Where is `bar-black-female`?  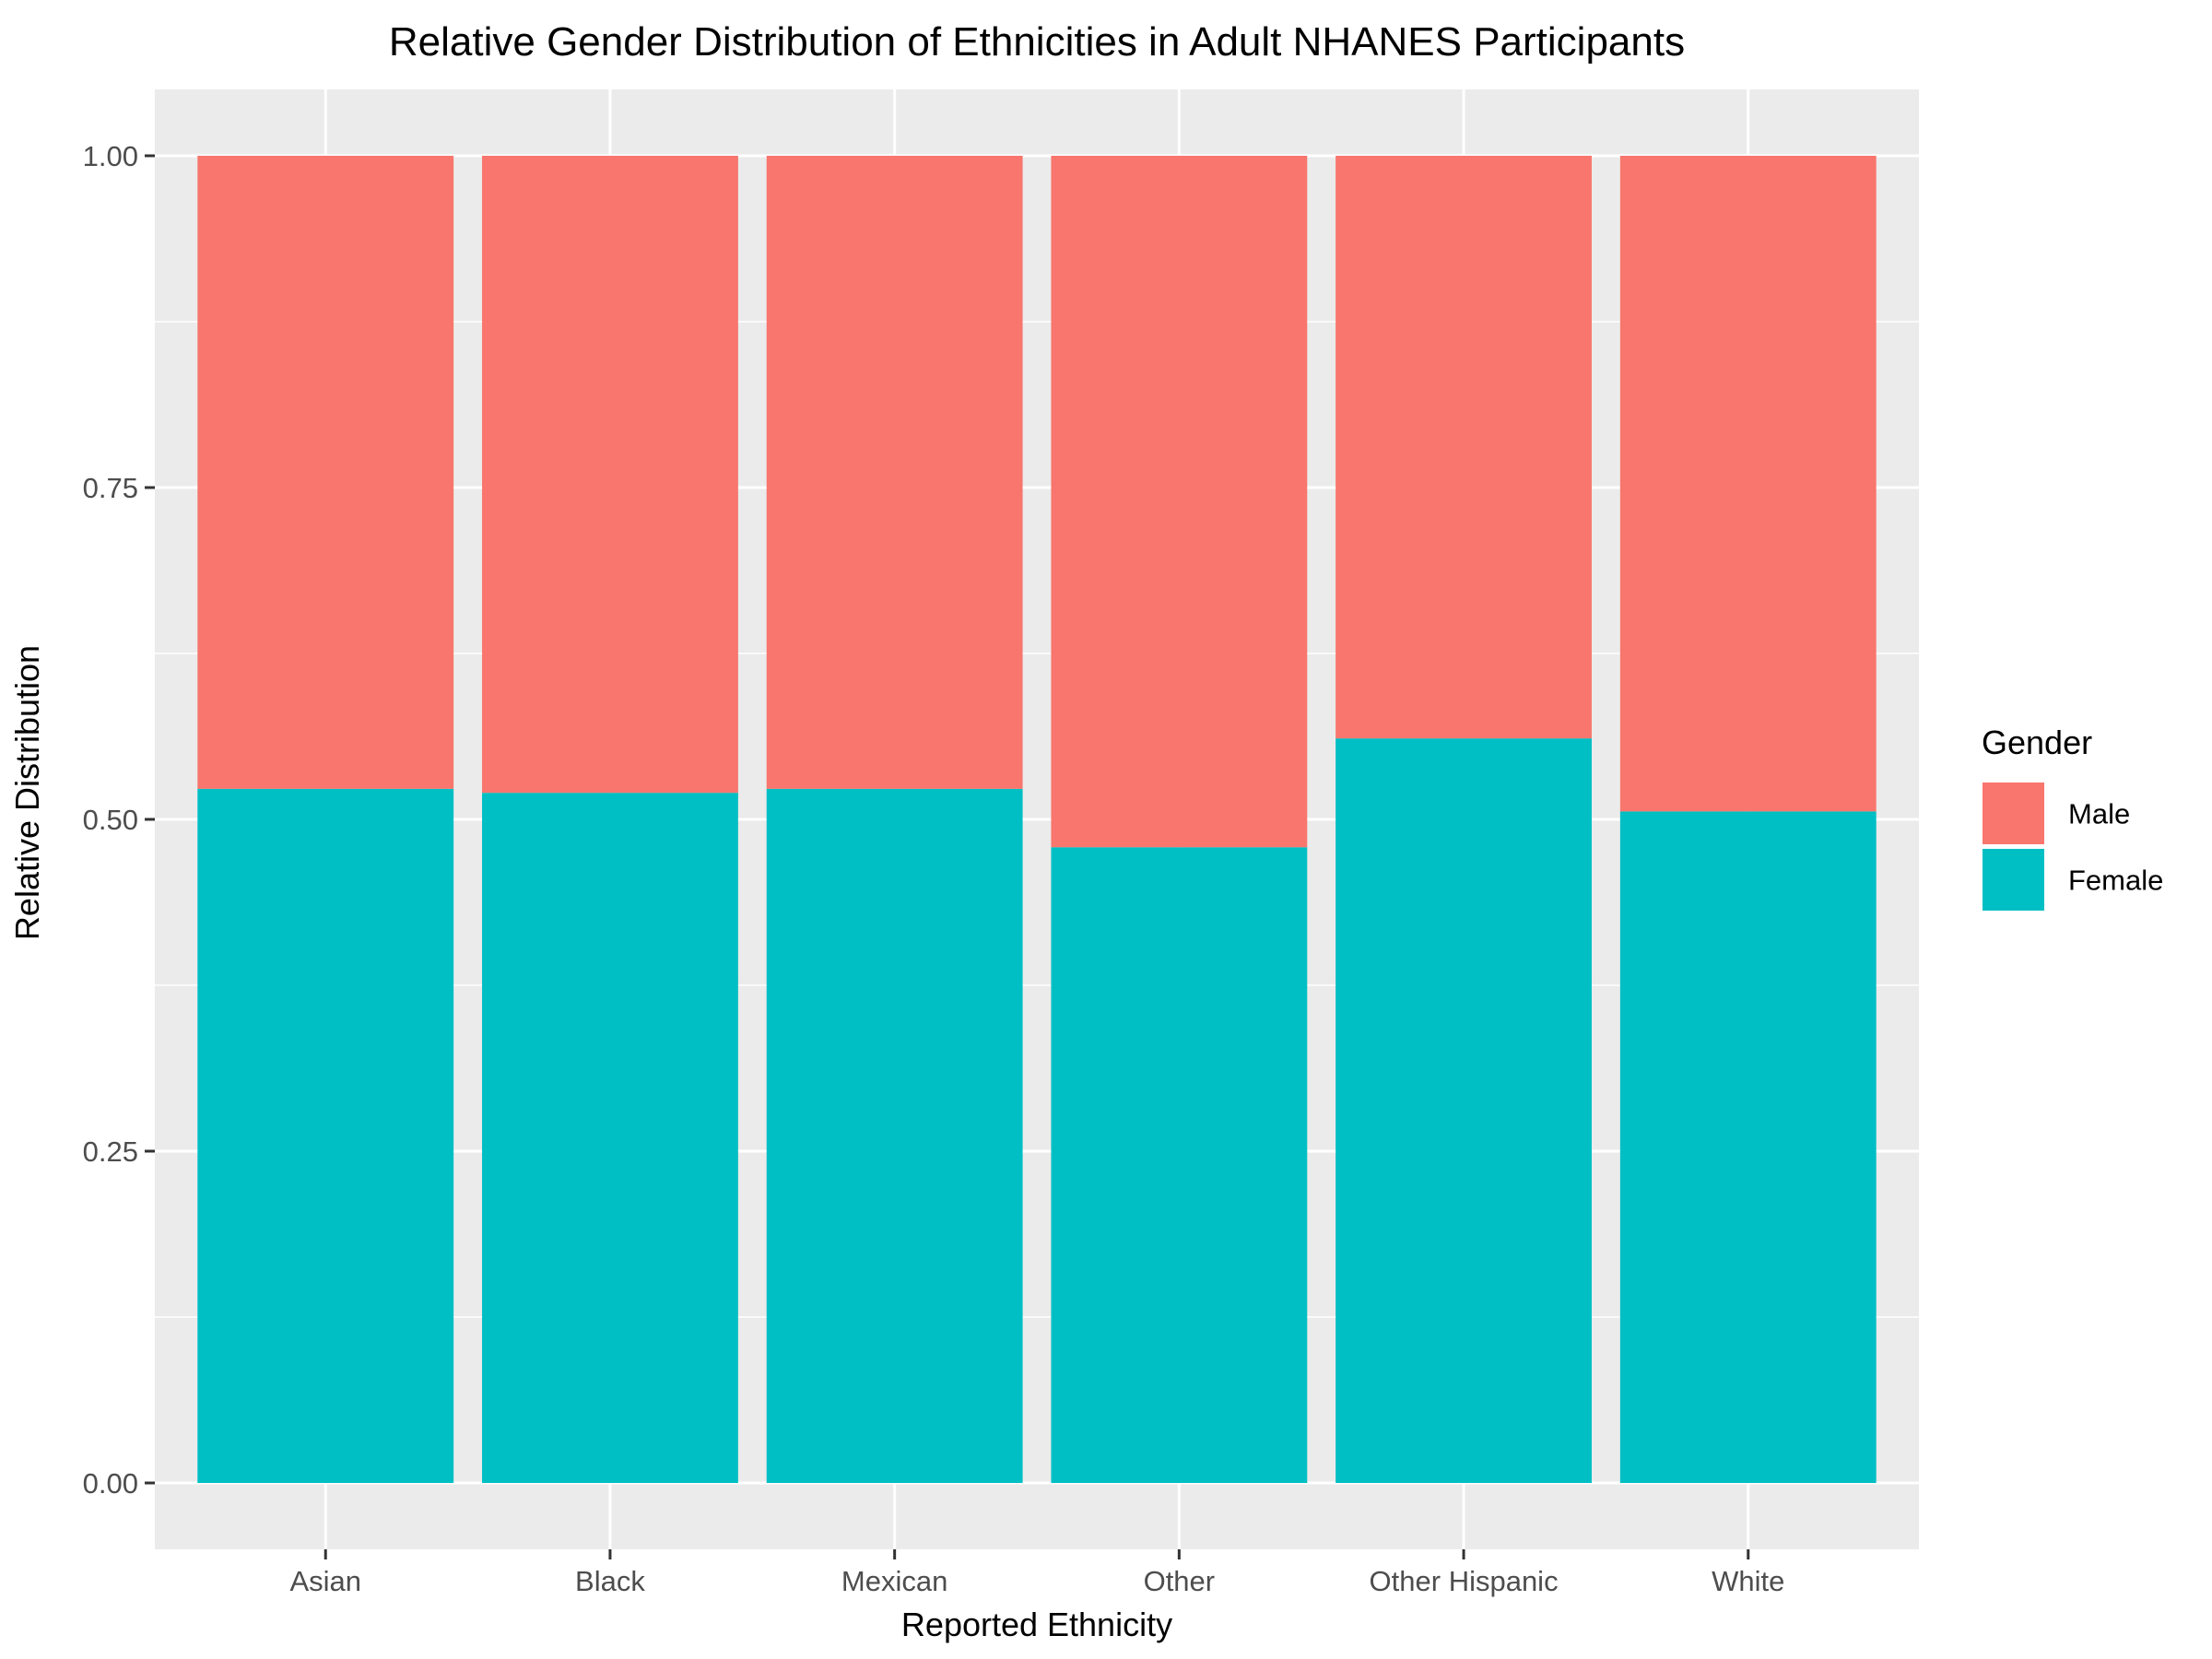 bar-black-female is located at coordinates (610, 1138).